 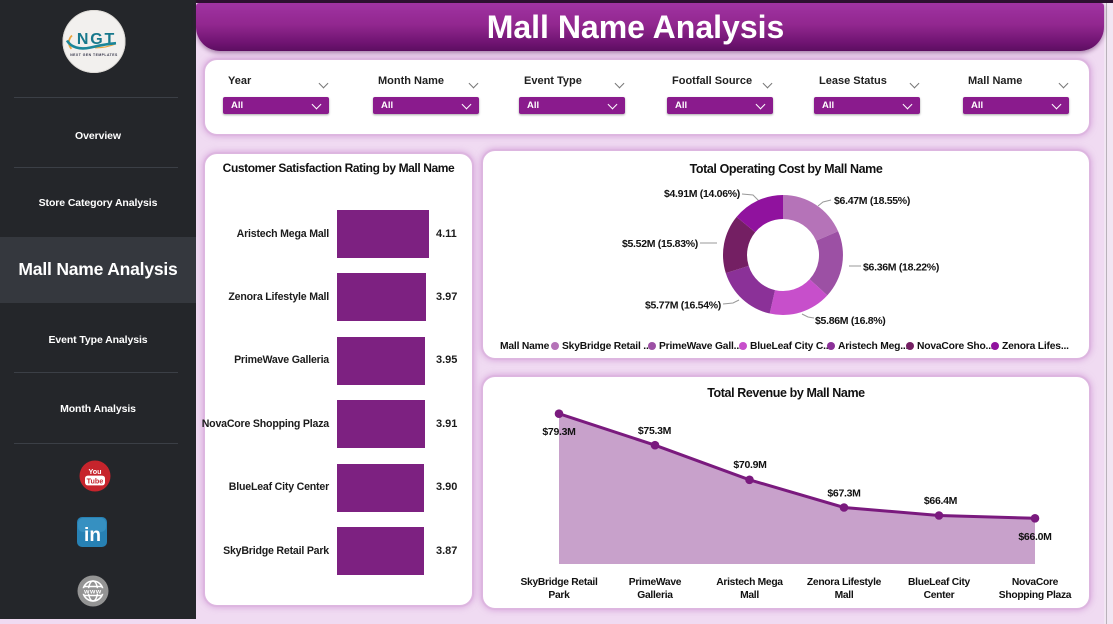 What do you see at coordinates (558, 582) in the screenshot?
I see `svg-text: SkyBridge Retail` at bounding box center [558, 582].